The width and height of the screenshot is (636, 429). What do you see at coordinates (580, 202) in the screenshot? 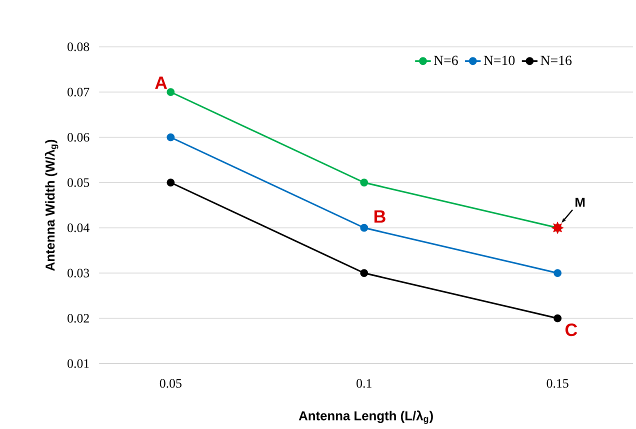
I see `annotation: M` at bounding box center [580, 202].